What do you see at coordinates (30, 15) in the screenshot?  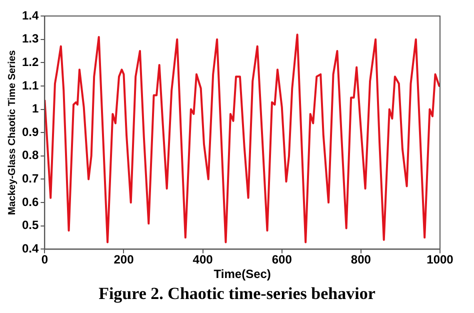 I see `y-tick-label: 1.4` at bounding box center [30, 15].